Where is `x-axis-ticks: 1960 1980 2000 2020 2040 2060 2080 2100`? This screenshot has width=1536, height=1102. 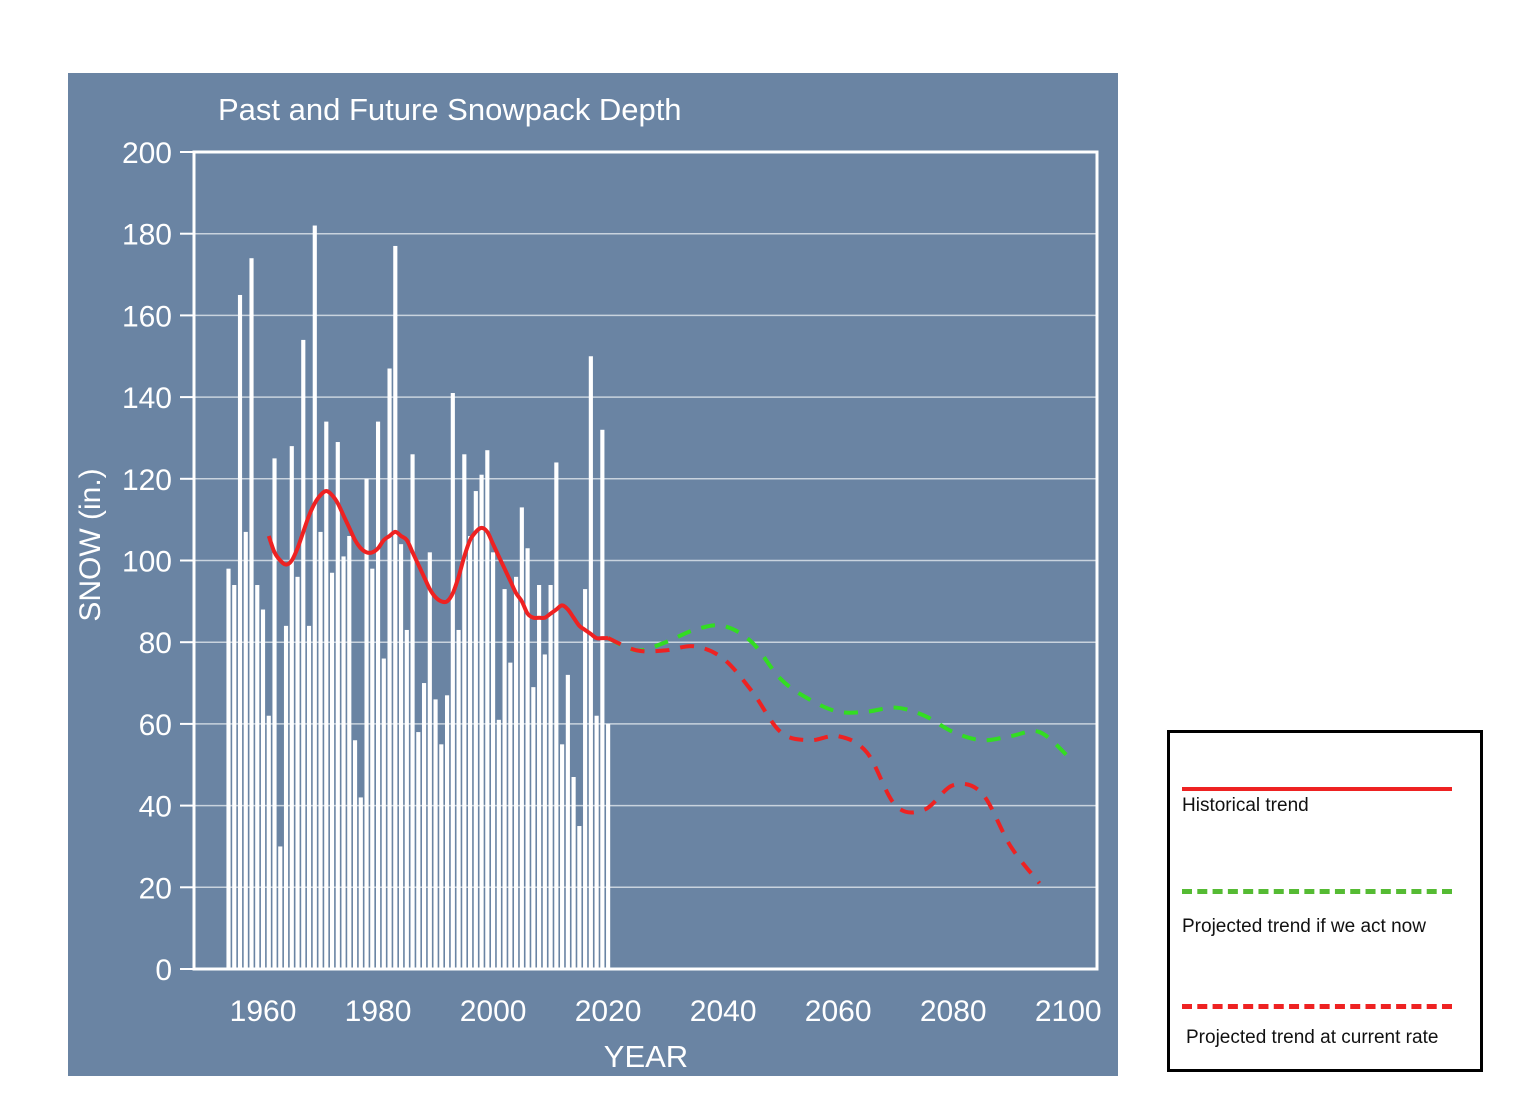 x-axis-ticks: 1960 1980 2000 2020 2040 2060 2080 2100 is located at coordinates (666, 1011).